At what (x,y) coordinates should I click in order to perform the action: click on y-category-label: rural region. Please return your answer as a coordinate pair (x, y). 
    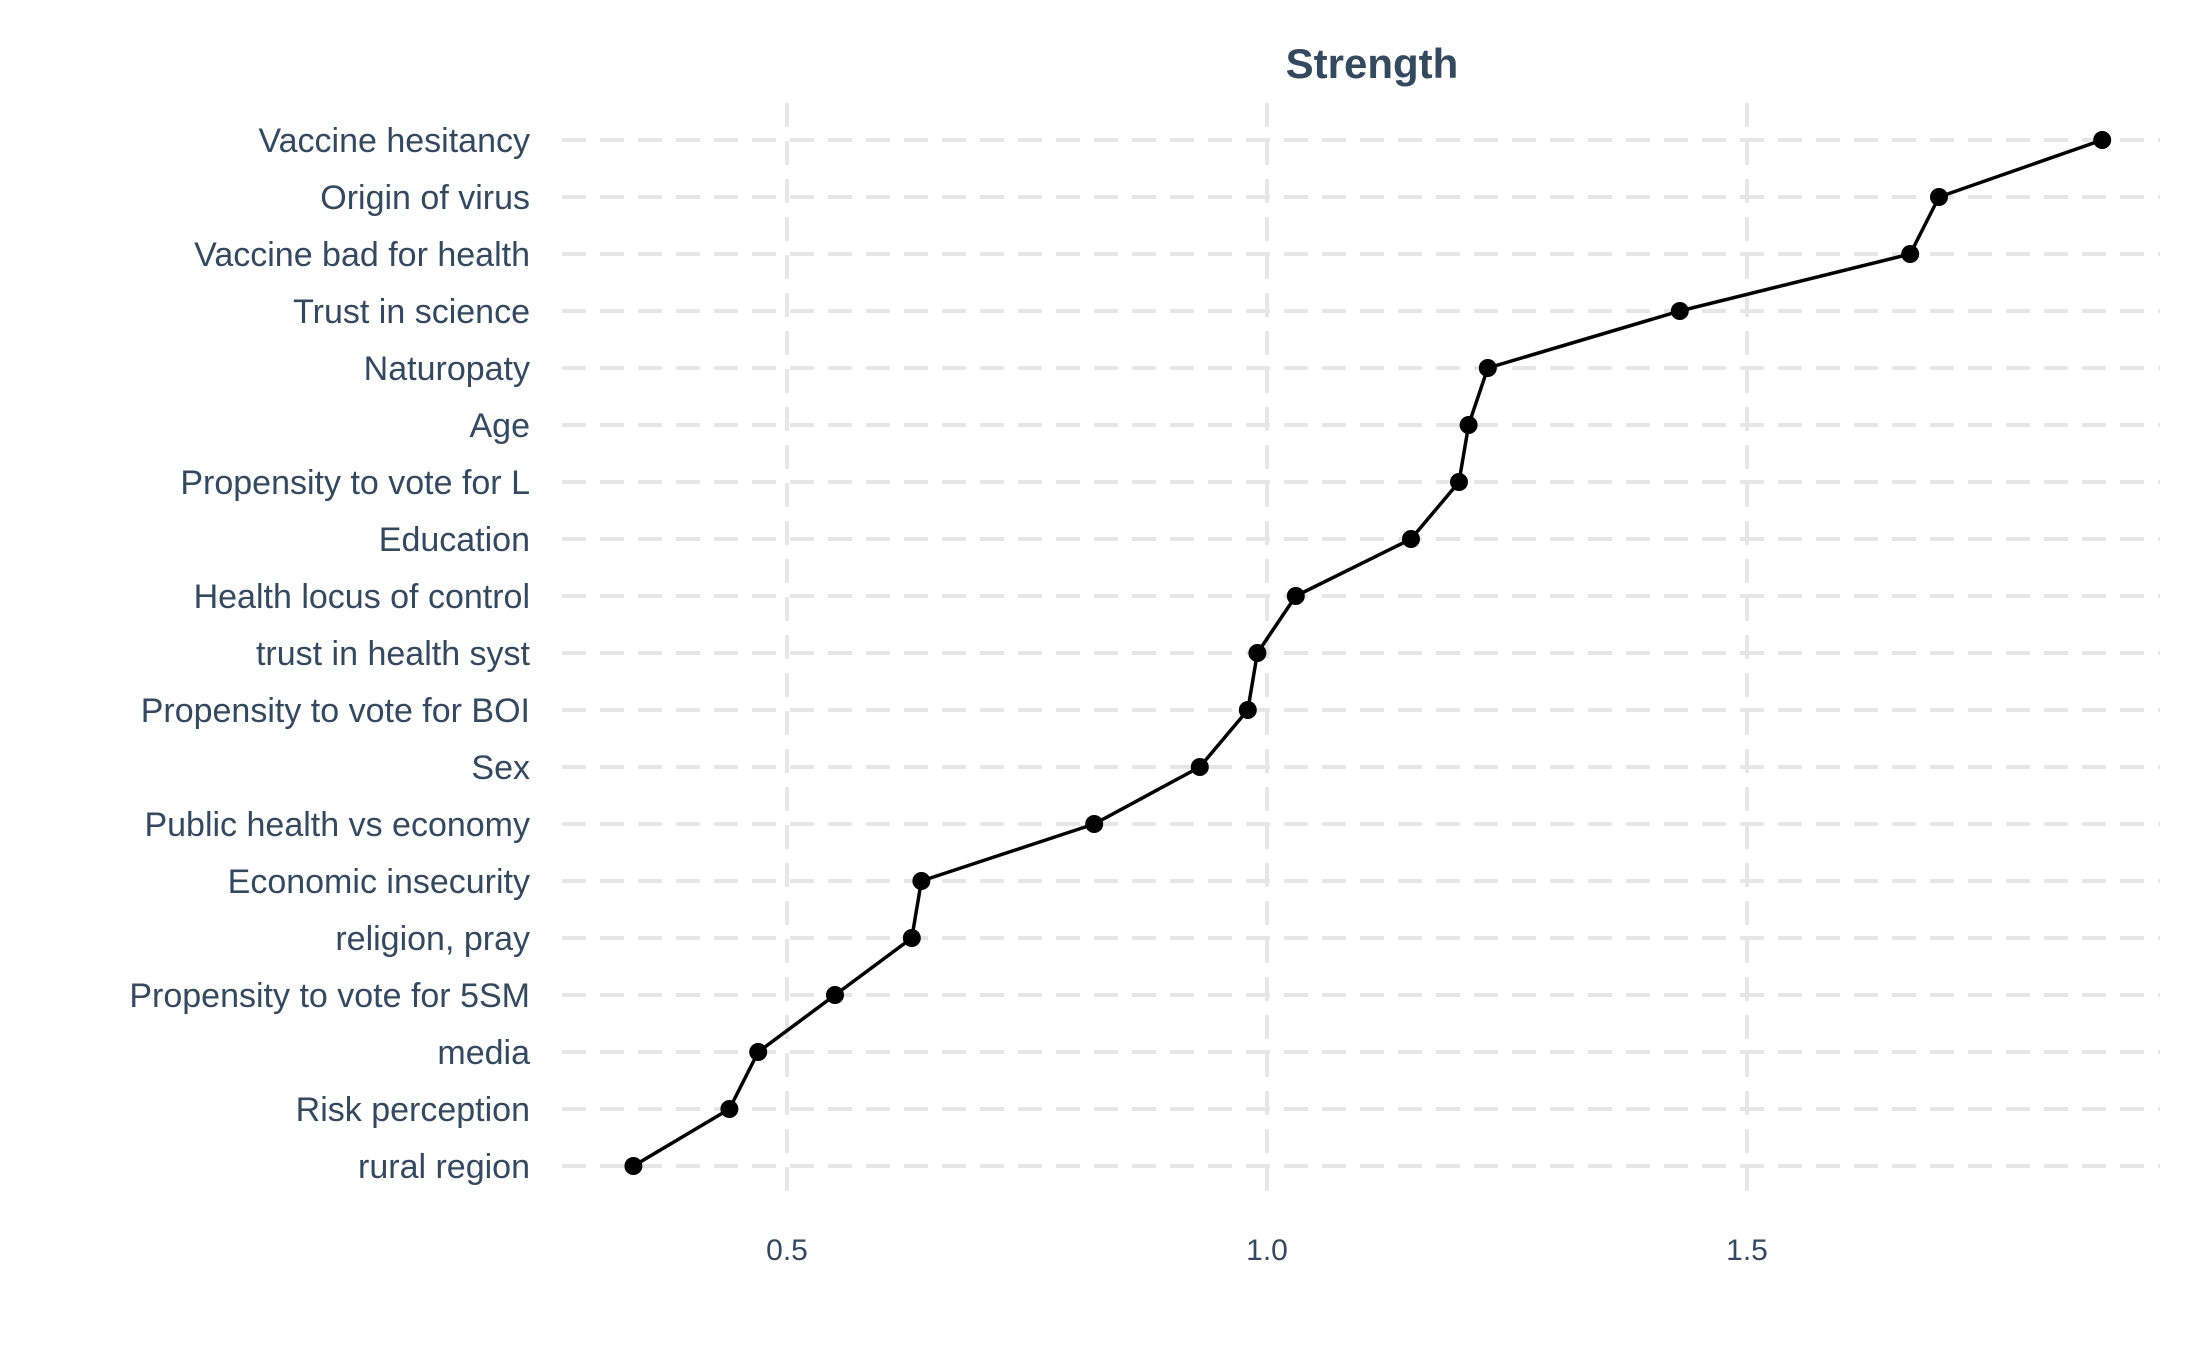
    Looking at the image, I should click on (444, 1167).